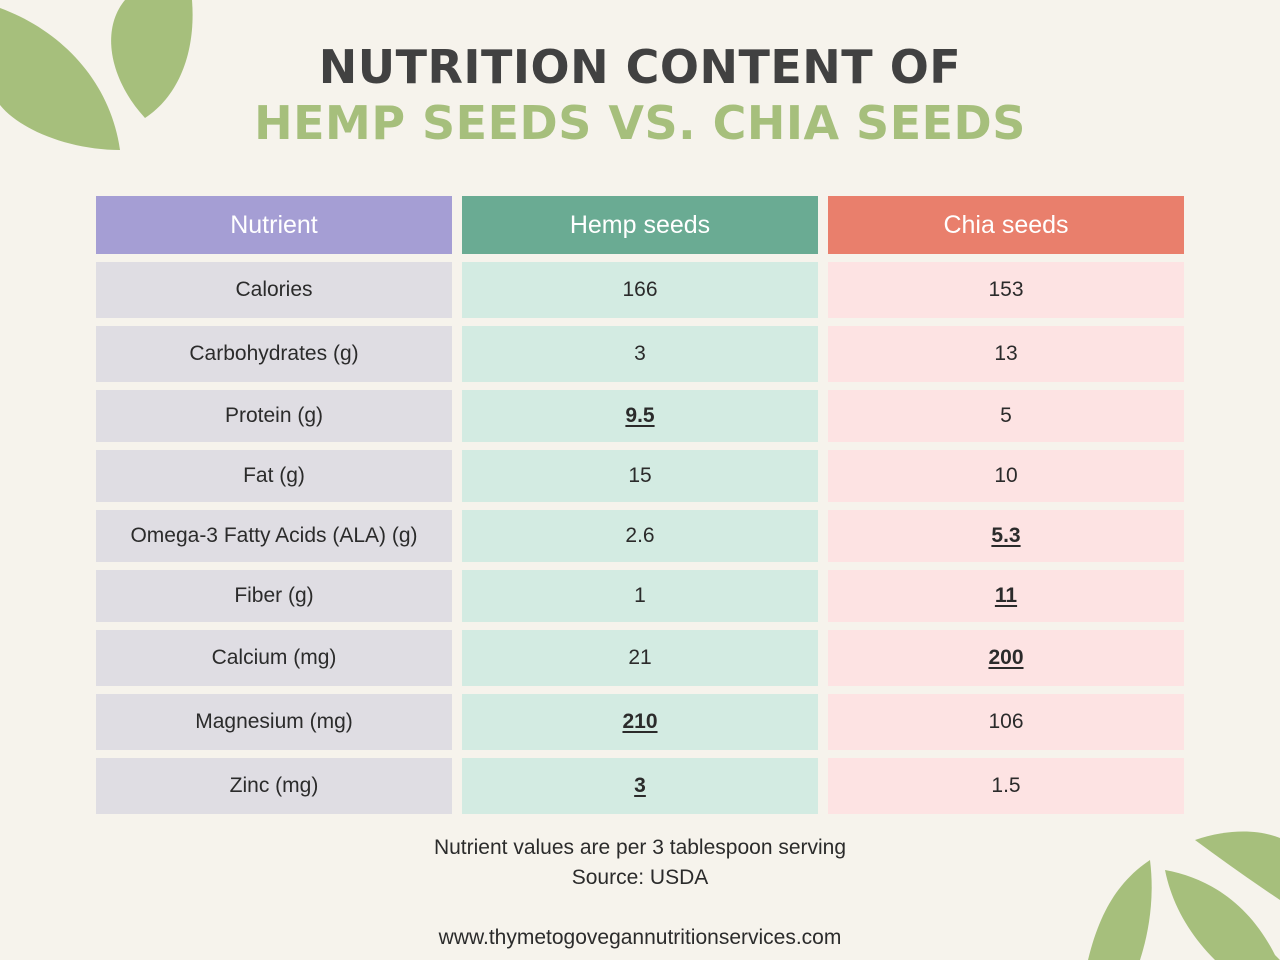 The height and width of the screenshot is (960, 1280). I want to click on chia-value: 153, so click(1006, 289).